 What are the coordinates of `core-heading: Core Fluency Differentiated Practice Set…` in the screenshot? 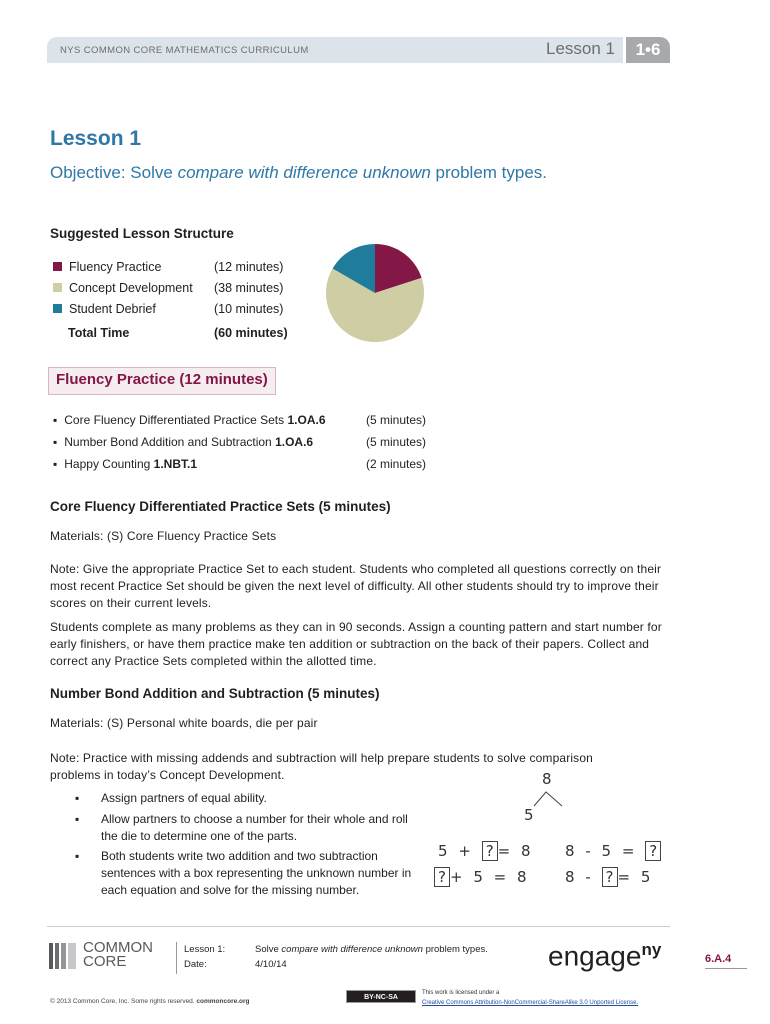 It's located at (220, 506).